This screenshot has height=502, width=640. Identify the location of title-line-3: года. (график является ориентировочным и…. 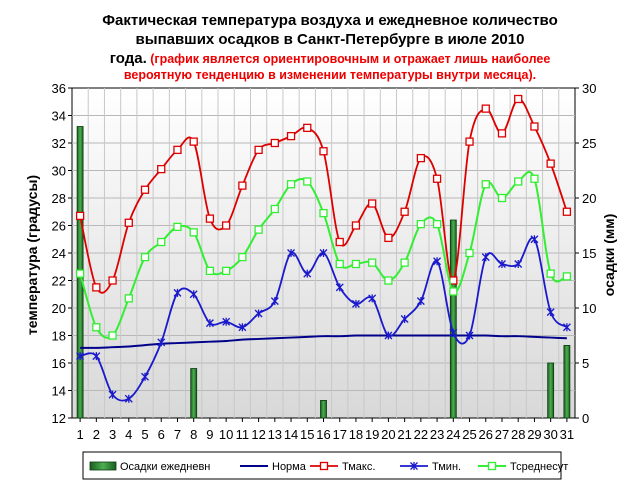
(330, 58).